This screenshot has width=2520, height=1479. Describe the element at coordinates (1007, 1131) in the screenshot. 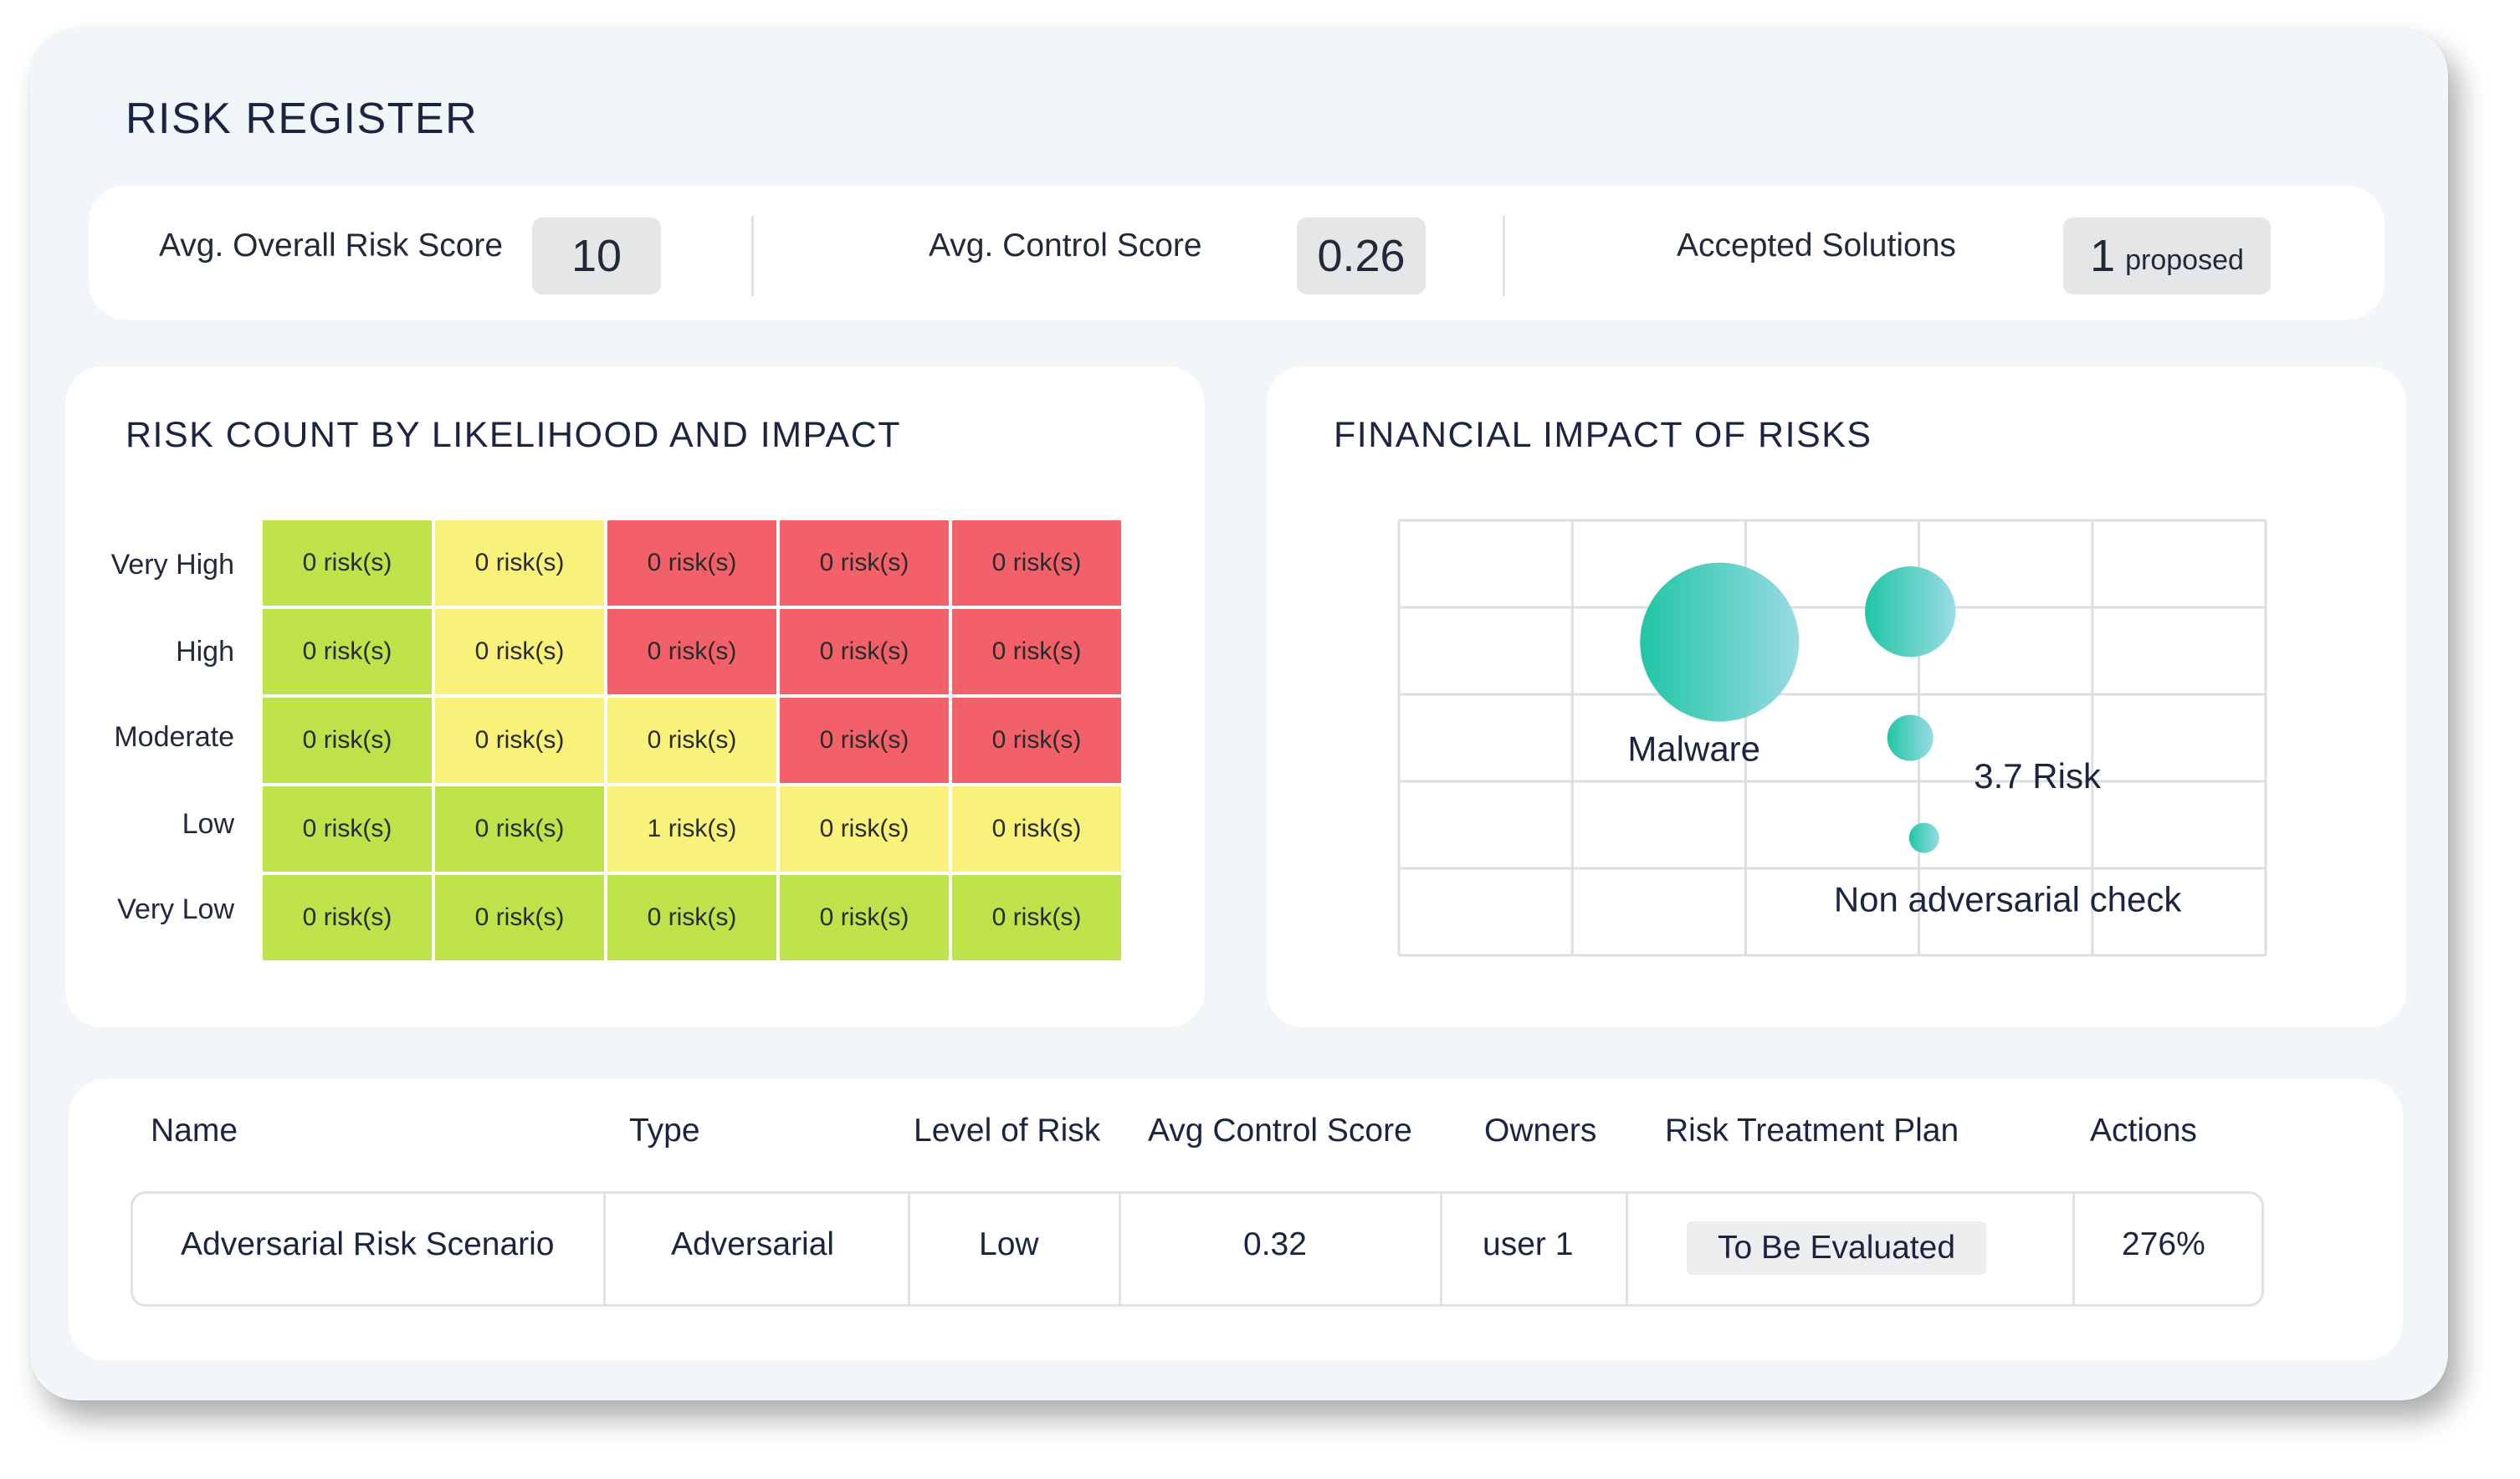

I see `table-header: Level of Risk` at that location.